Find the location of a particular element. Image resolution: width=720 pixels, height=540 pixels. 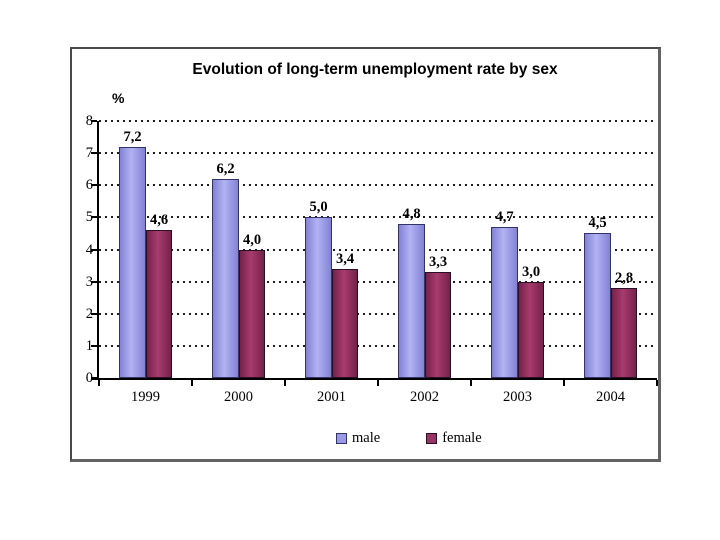

legend-entry-female: female is located at coordinates (454, 438).